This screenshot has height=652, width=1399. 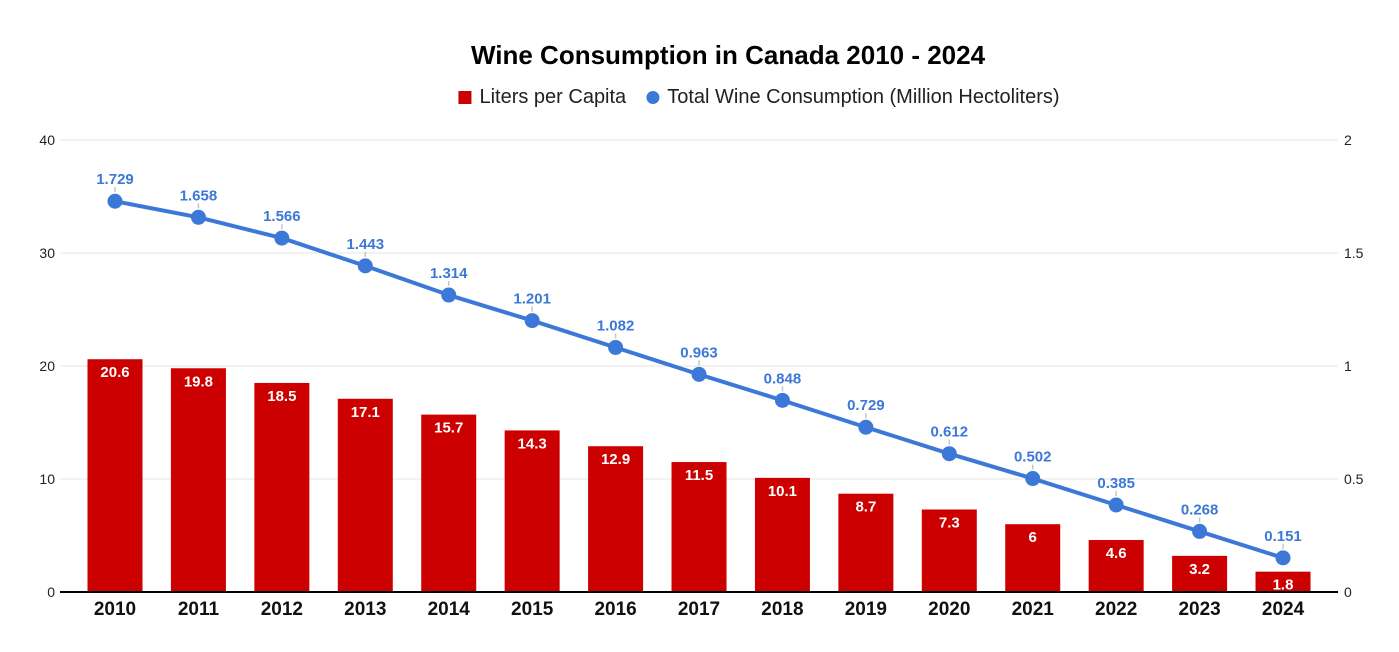 I want to click on right-axis-tick-label: 0, so click(x=1348, y=592).